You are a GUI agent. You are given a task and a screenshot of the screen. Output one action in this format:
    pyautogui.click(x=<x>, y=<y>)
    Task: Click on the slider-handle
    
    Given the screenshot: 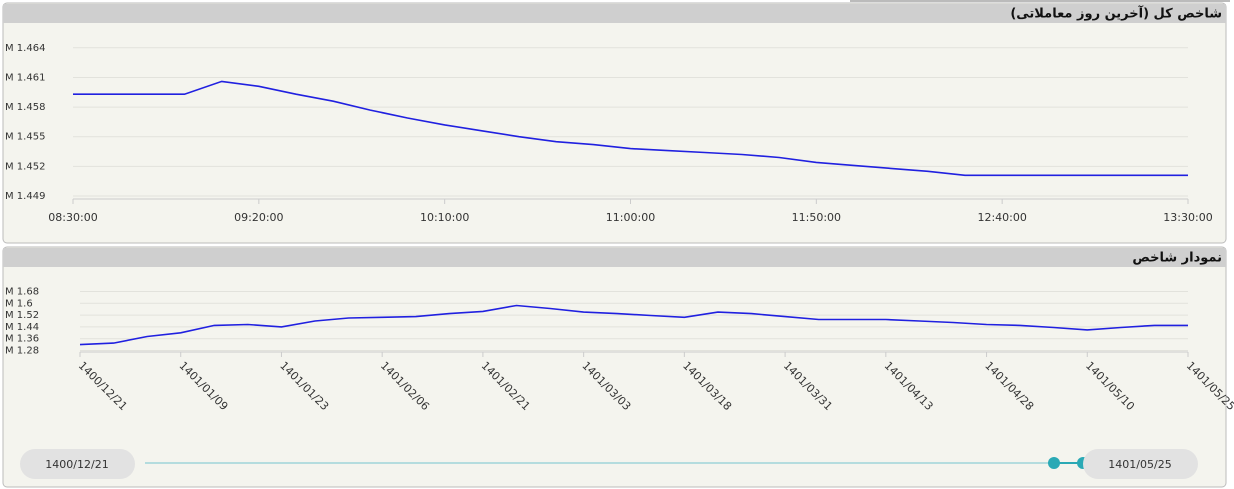 What is the action you would take?
    pyautogui.click(x=1054, y=463)
    